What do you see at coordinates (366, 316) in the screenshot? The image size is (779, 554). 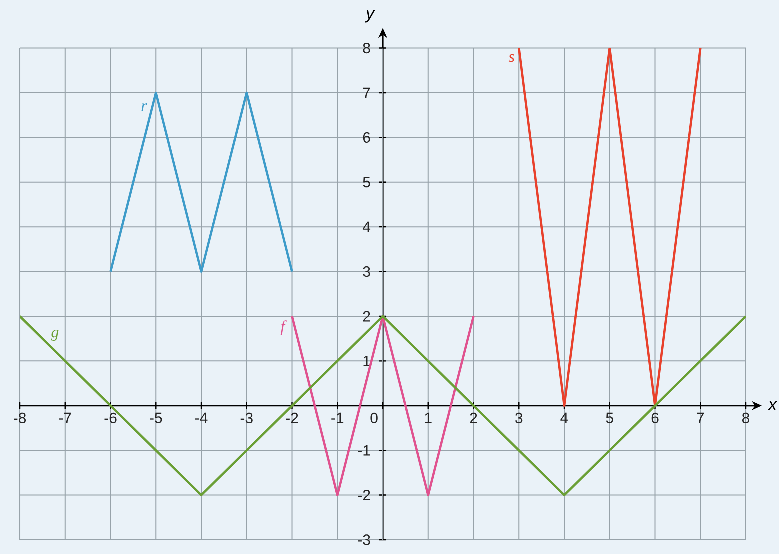 I see `y-tick-label: 2` at bounding box center [366, 316].